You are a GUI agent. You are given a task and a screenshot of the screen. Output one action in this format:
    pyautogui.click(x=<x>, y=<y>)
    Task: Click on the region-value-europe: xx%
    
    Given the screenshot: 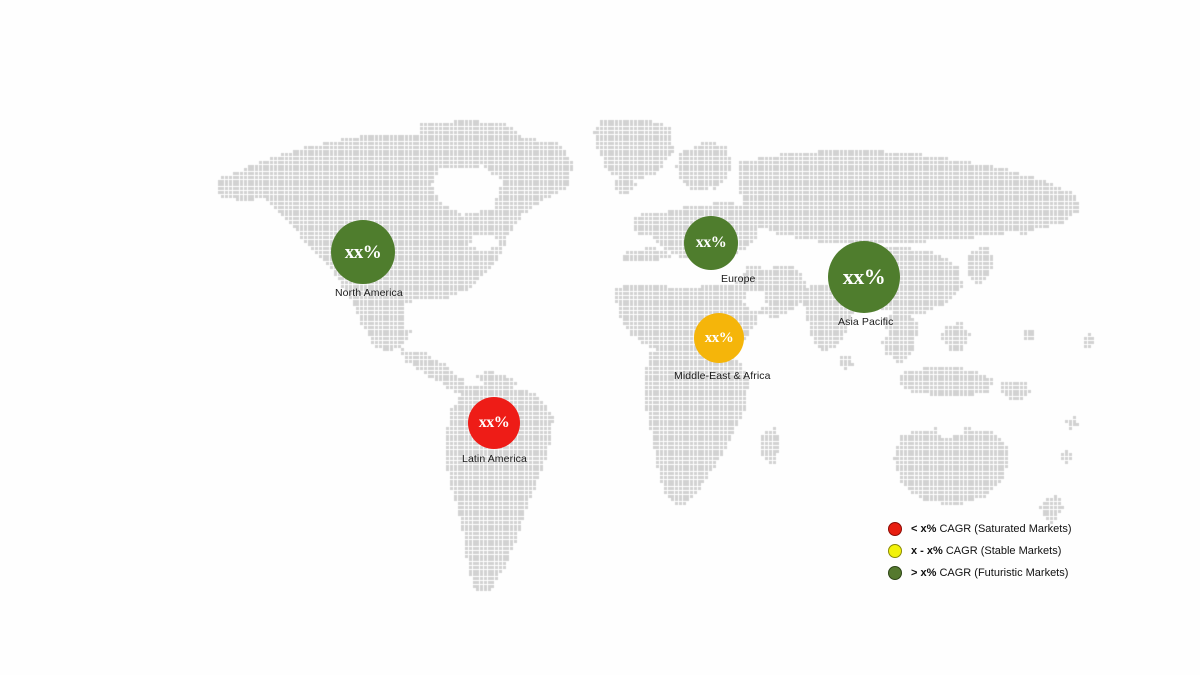 What is the action you would take?
    pyautogui.click(x=711, y=242)
    